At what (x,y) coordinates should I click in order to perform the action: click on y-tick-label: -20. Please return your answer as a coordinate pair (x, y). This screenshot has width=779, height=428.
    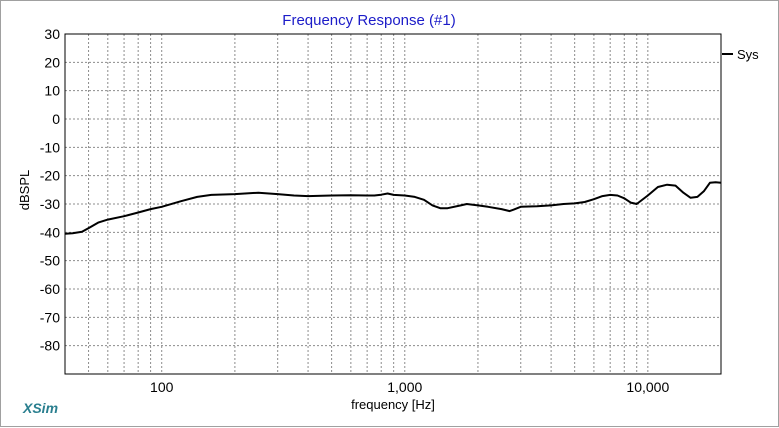
    Looking at the image, I should click on (50, 176).